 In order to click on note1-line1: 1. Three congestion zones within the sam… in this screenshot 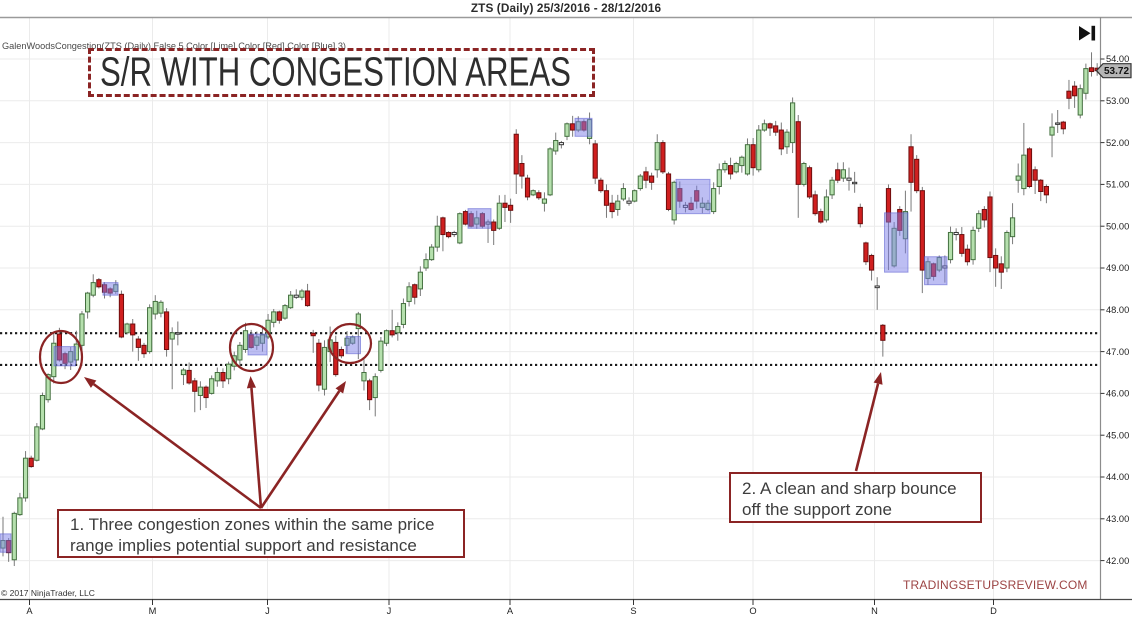, I will do `click(252, 524)`.